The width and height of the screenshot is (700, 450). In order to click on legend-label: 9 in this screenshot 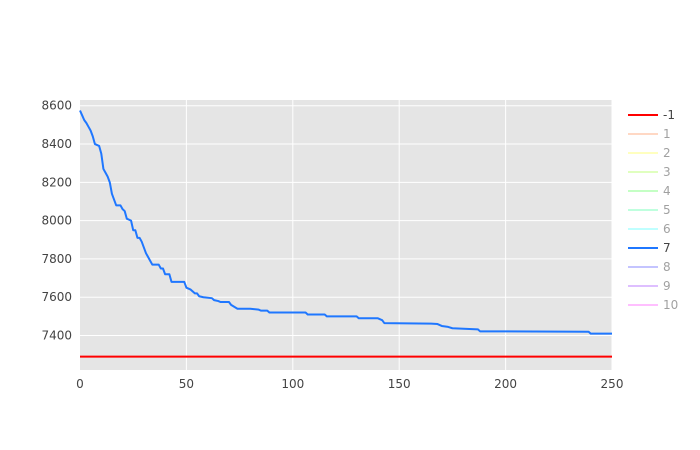, I will do `click(667, 286)`.